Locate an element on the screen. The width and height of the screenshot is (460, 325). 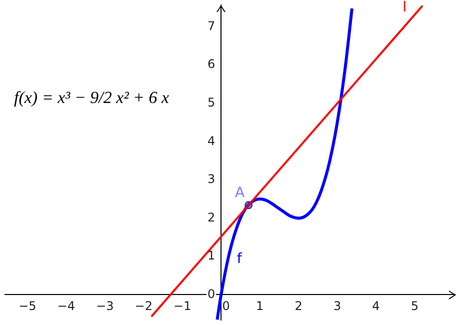
y-tick-label: 5 is located at coordinates (211, 102).